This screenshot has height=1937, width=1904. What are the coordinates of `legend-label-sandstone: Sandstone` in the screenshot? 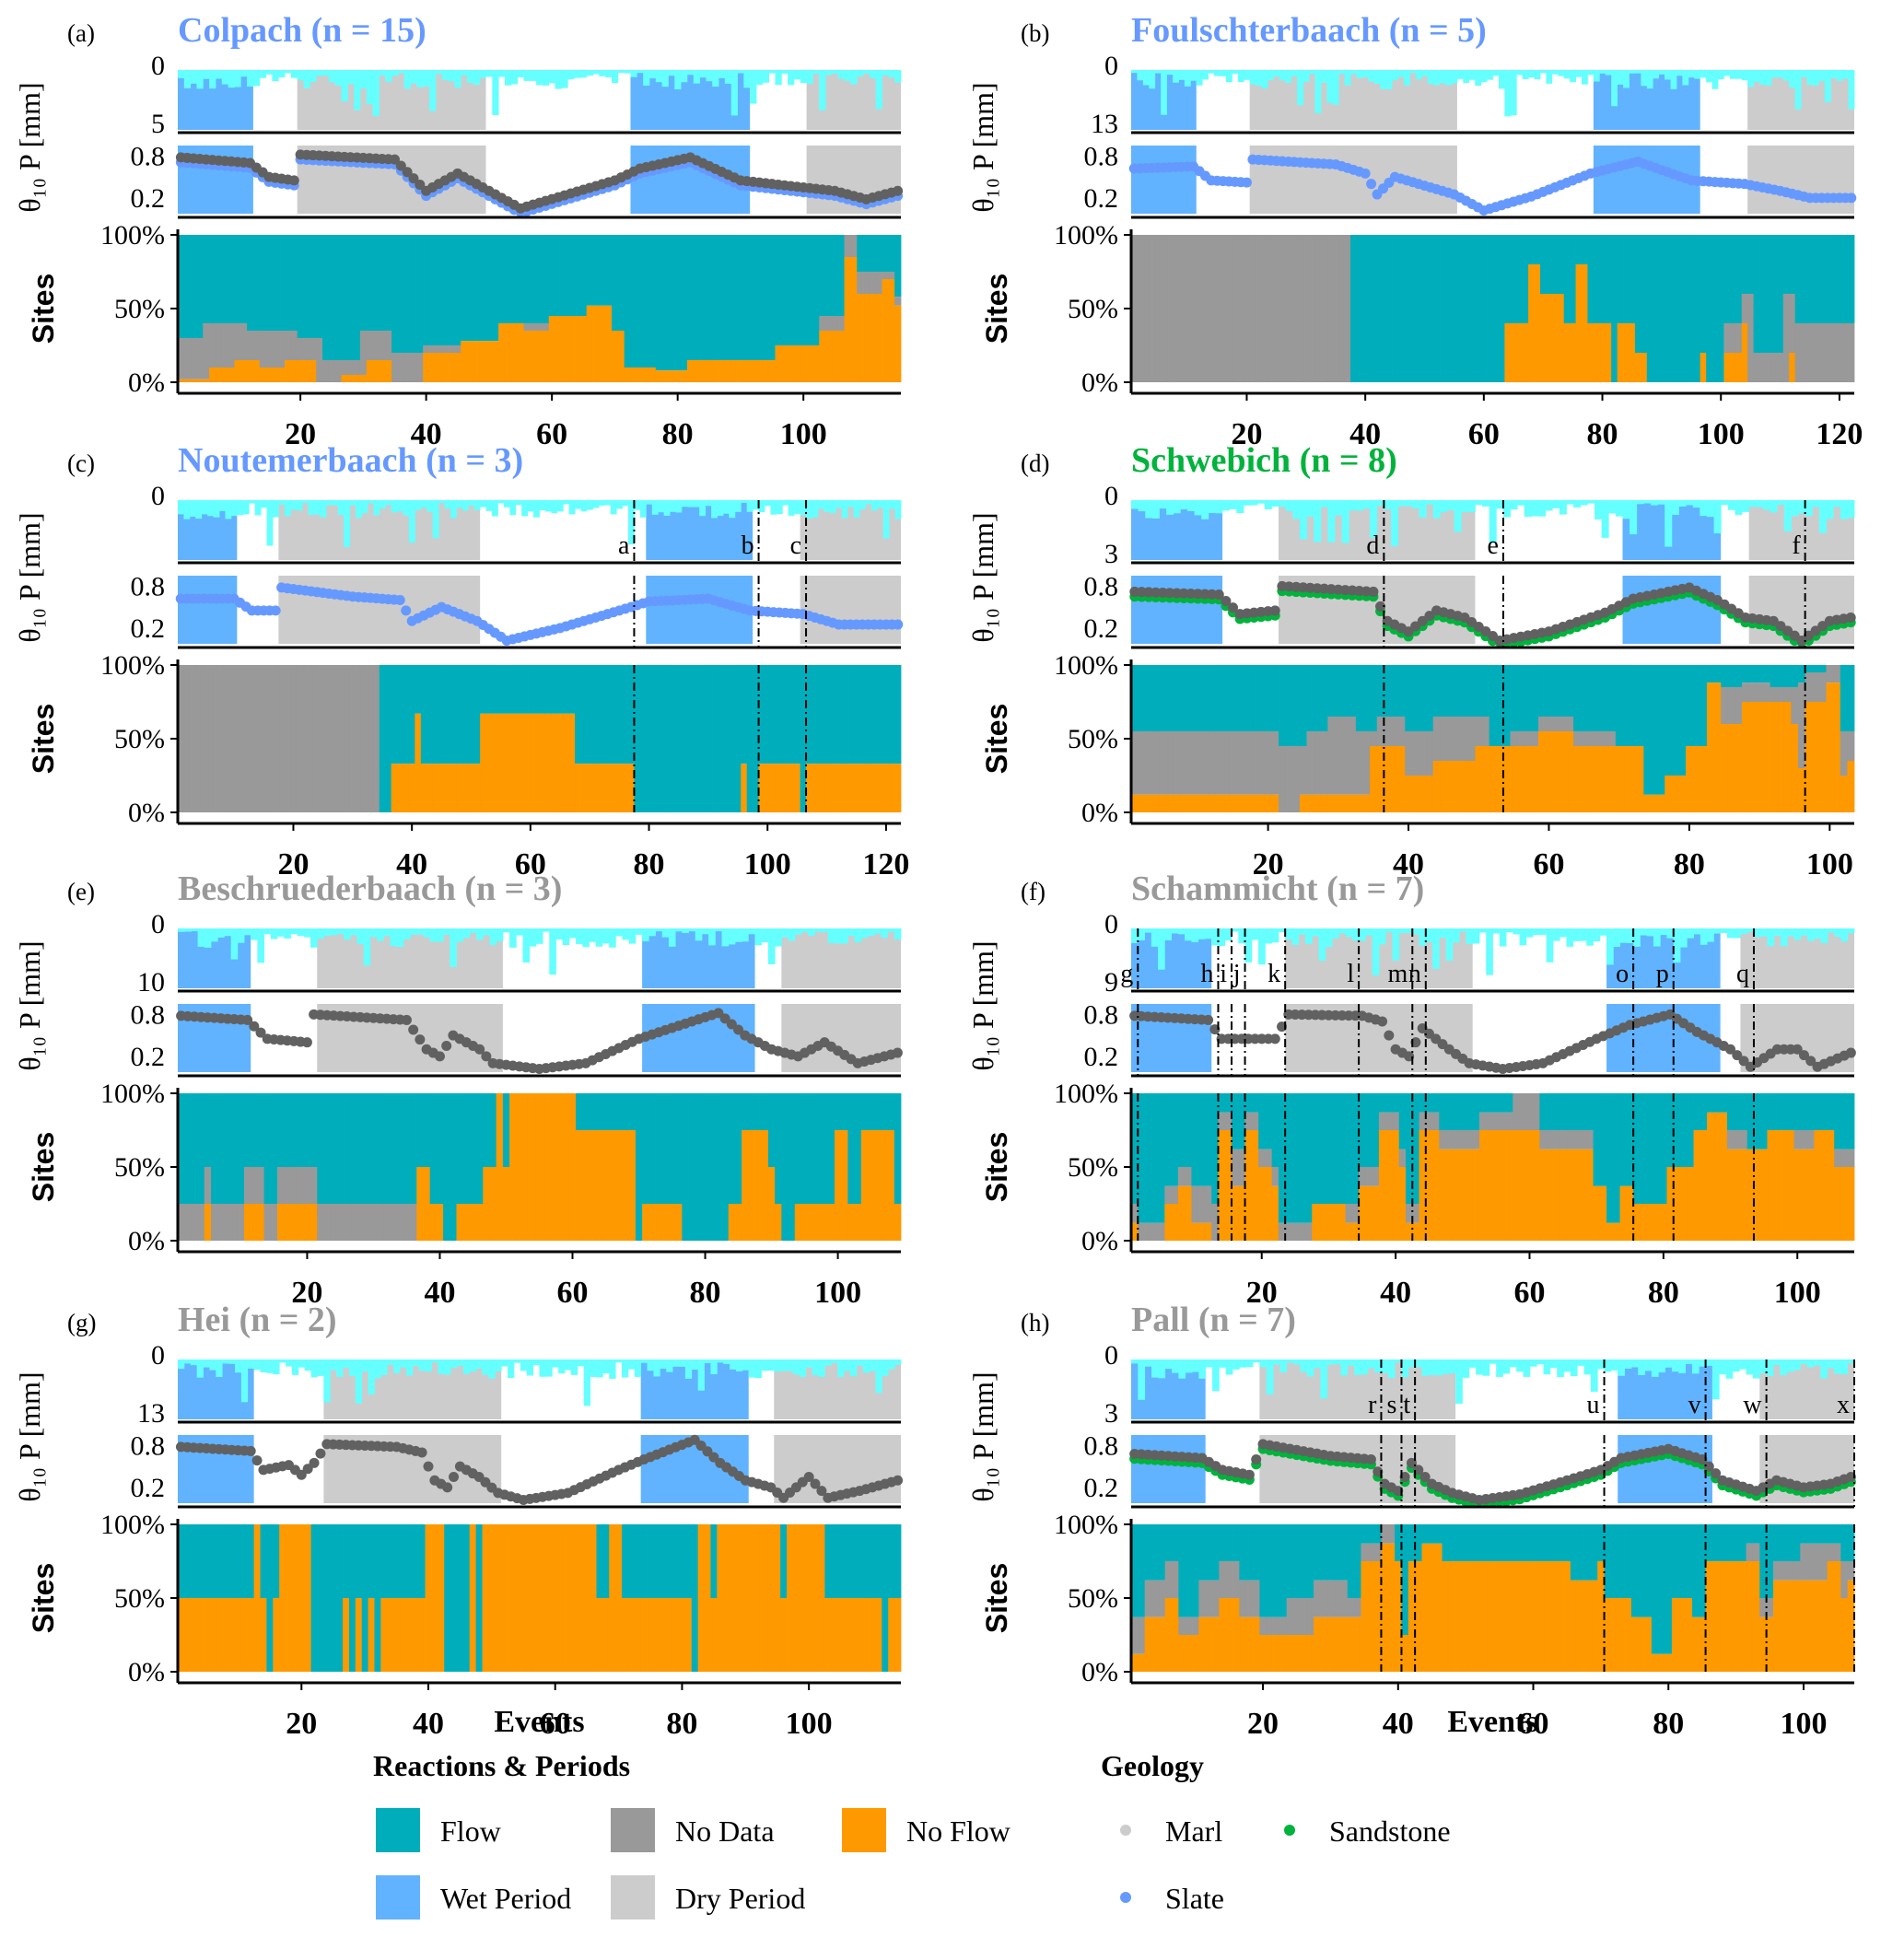 It's located at (1390, 1831).